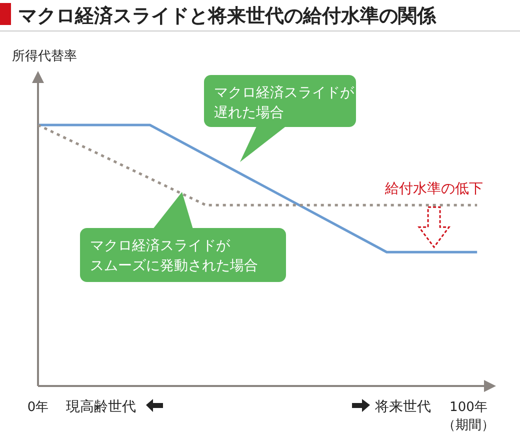 This screenshot has height=446, width=520. What do you see at coordinates (38, 407) in the screenshot?
I see `x-tick-label: 0年` at bounding box center [38, 407].